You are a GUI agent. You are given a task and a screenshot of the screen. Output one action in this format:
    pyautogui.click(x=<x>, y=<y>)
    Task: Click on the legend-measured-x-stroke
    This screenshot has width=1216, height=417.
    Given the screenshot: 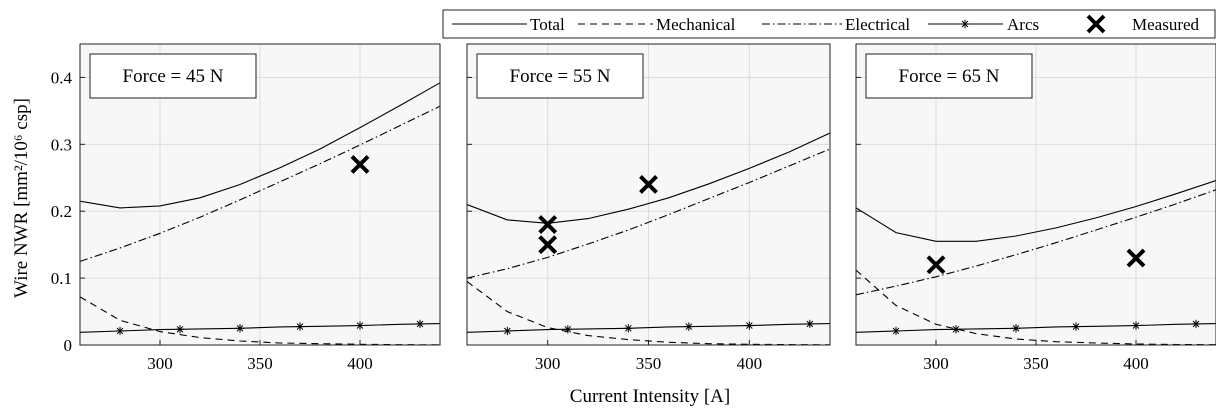 What is the action you would take?
    pyautogui.click(x=1096, y=24)
    